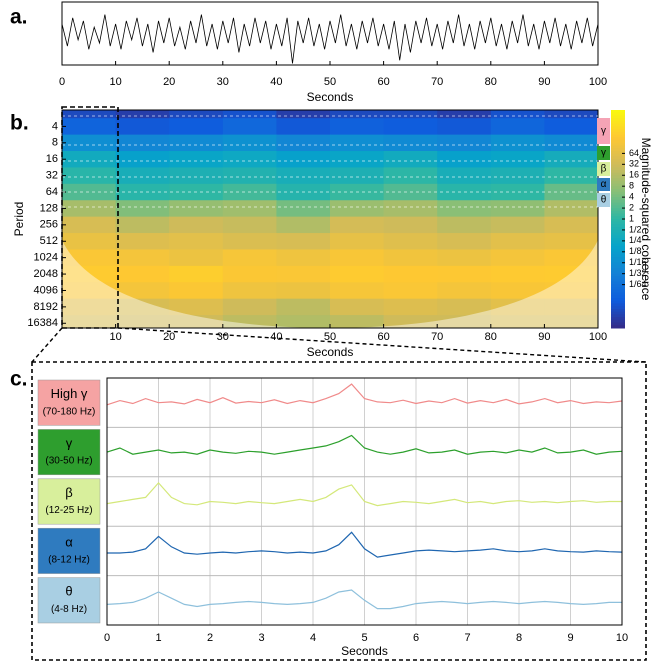 The image size is (654, 664). Describe the element at coordinates (55, 143) in the screenshot. I see `y-tick-label: 8` at that location.